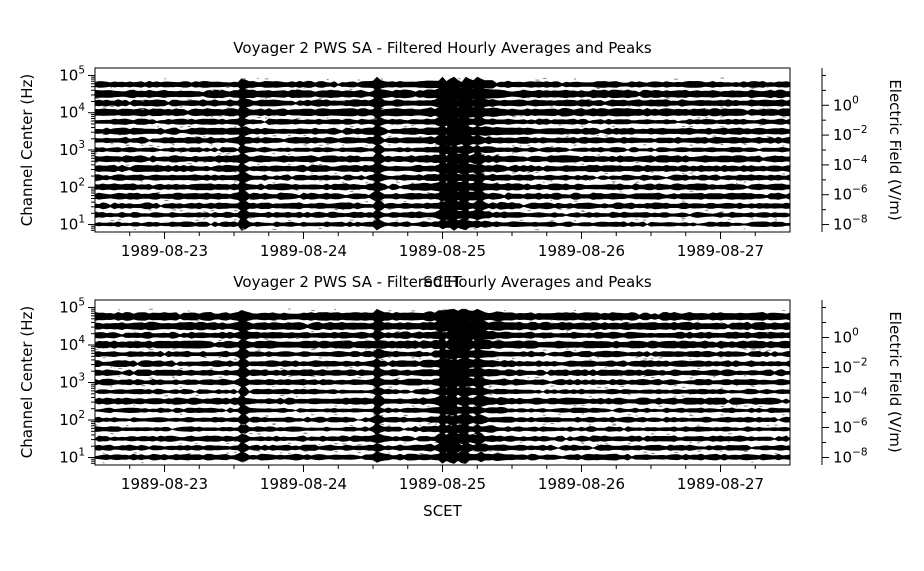  What do you see at coordinates (895, 382) in the screenshot?
I see `subplot2-yaxis-right-label: Electric Field (V/m)` at bounding box center [895, 382].